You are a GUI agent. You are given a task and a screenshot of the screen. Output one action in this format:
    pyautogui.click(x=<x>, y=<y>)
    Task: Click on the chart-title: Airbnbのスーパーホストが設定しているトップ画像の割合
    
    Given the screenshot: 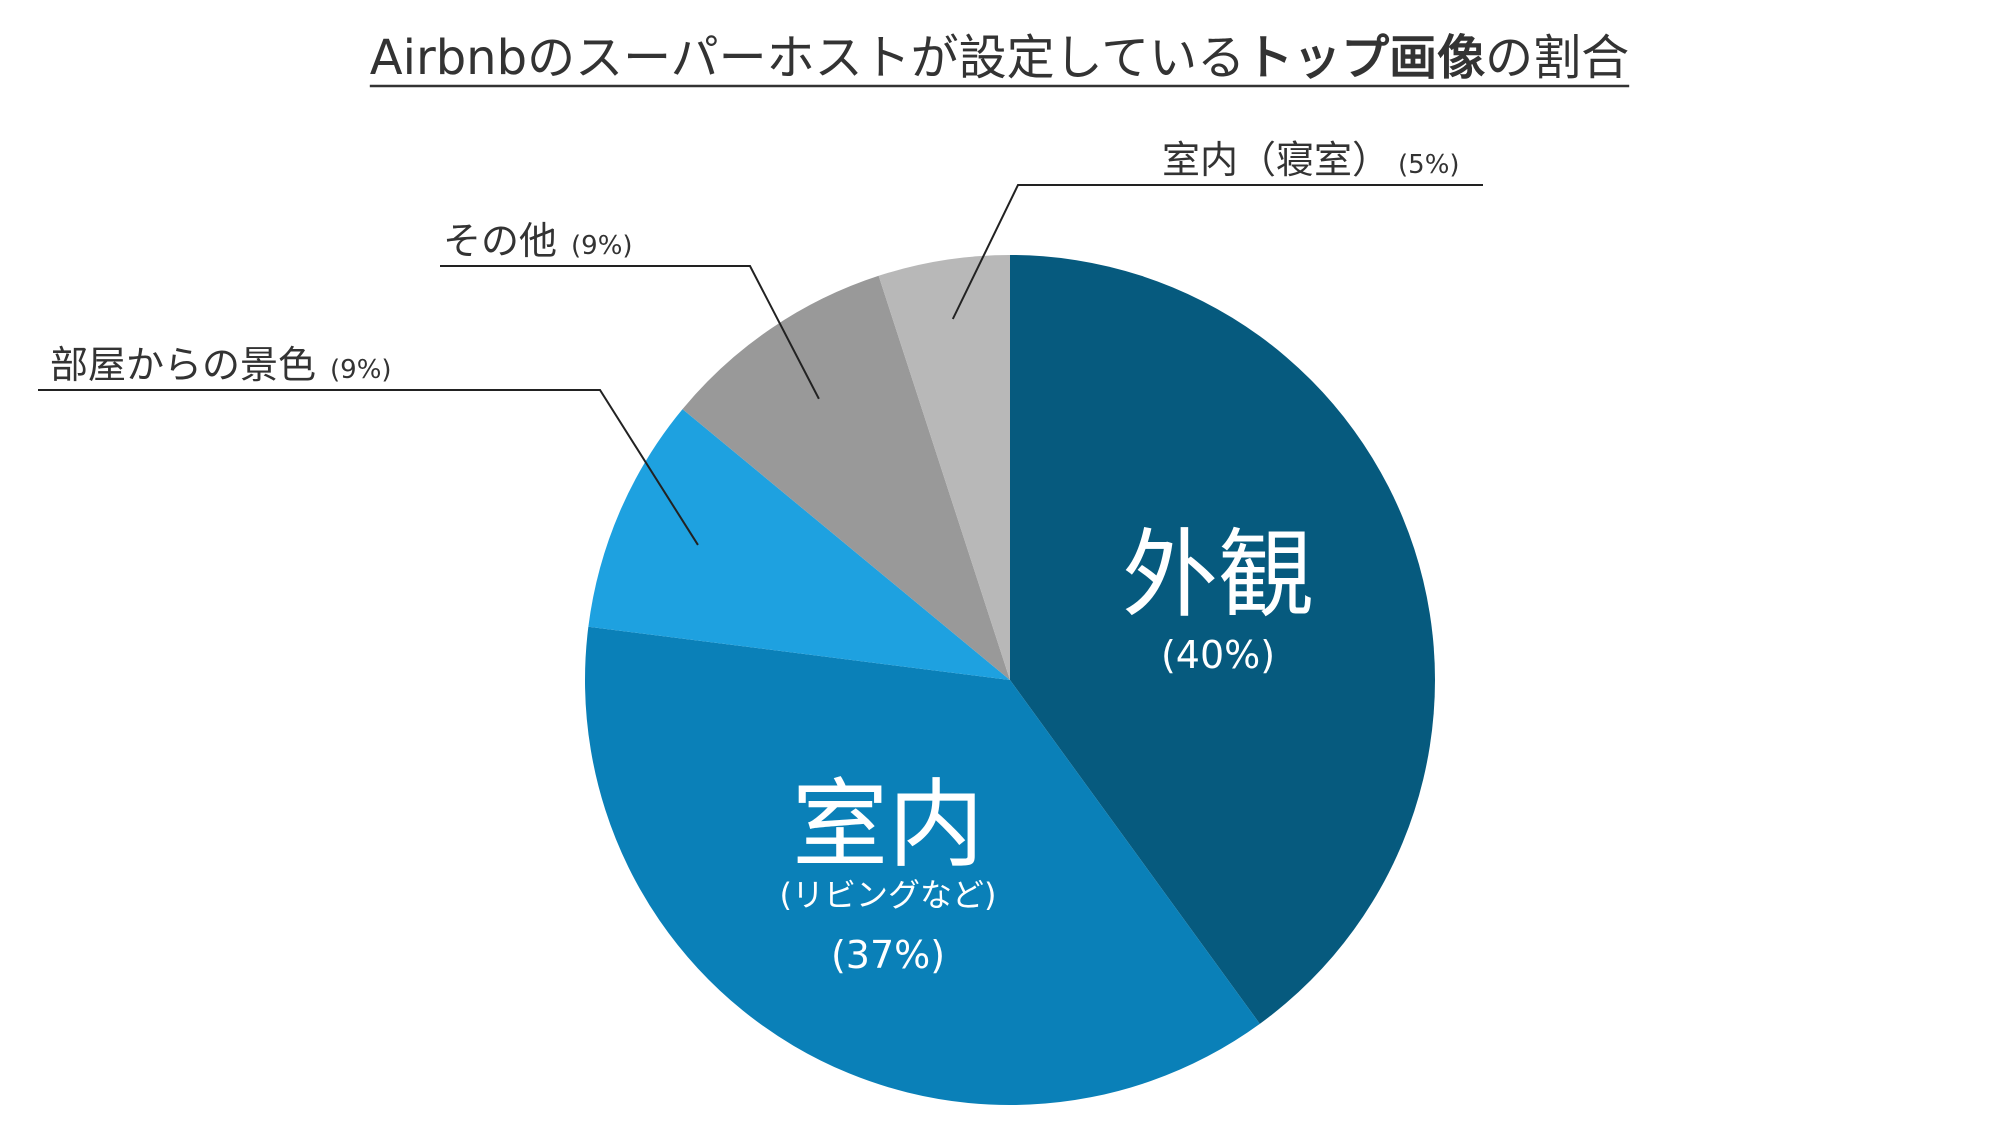 What is the action you would take?
    pyautogui.click(x=999, y=58)
    